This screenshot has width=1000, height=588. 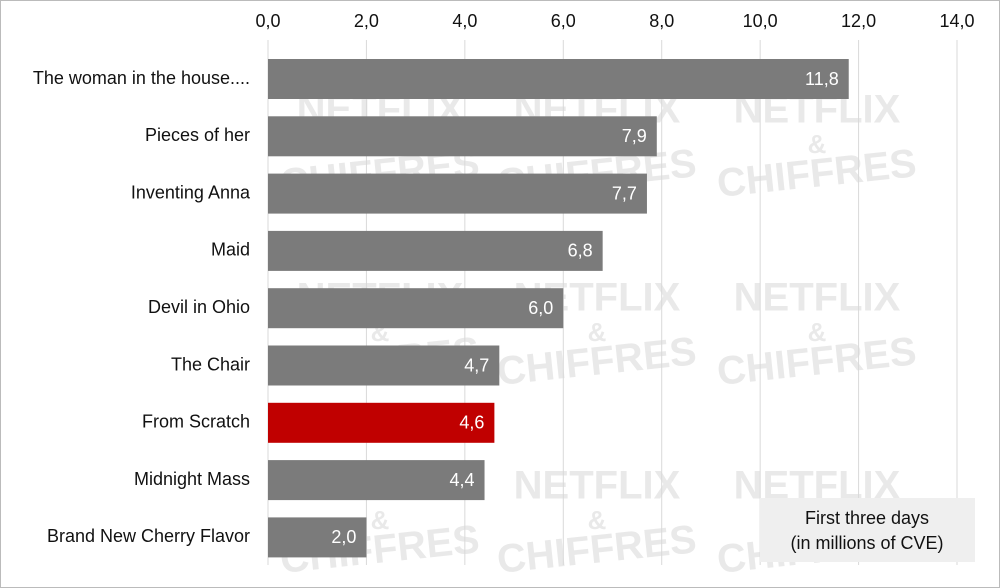 What do you see at coordinates (343, 537) in the screenshot?
I see `value-label: 2,0` at bounding box center [343, 537].